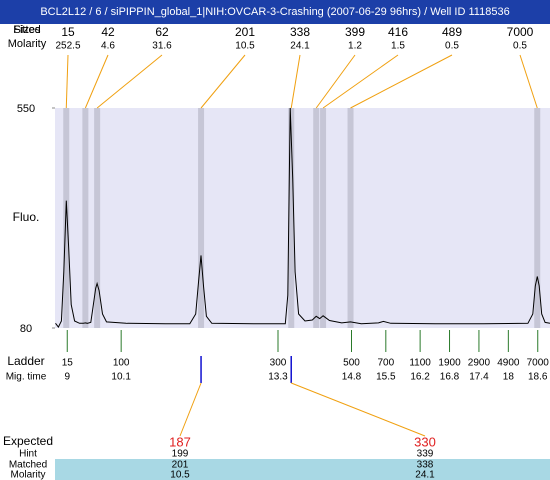 Image resolution: width=550 pixels, height=480 pixels. Describe the element at coordinates (67, 46) in the screenshot. I see `peak-molarity: 252.5` at that location.